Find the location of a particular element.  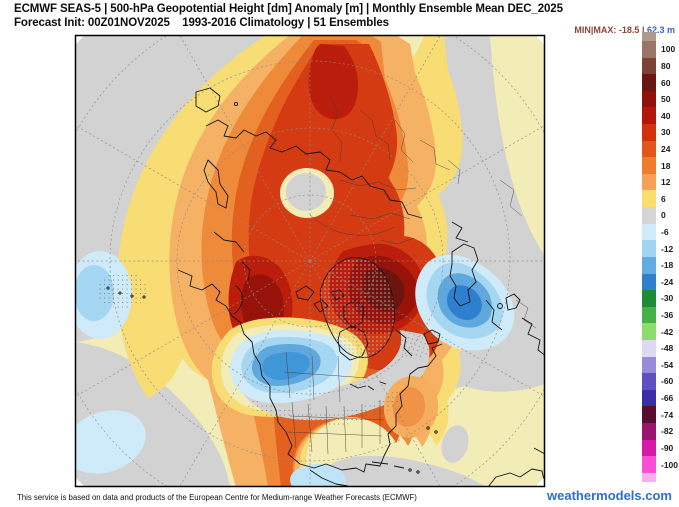

colorbar-swatches is located at coordinates (649, 257).